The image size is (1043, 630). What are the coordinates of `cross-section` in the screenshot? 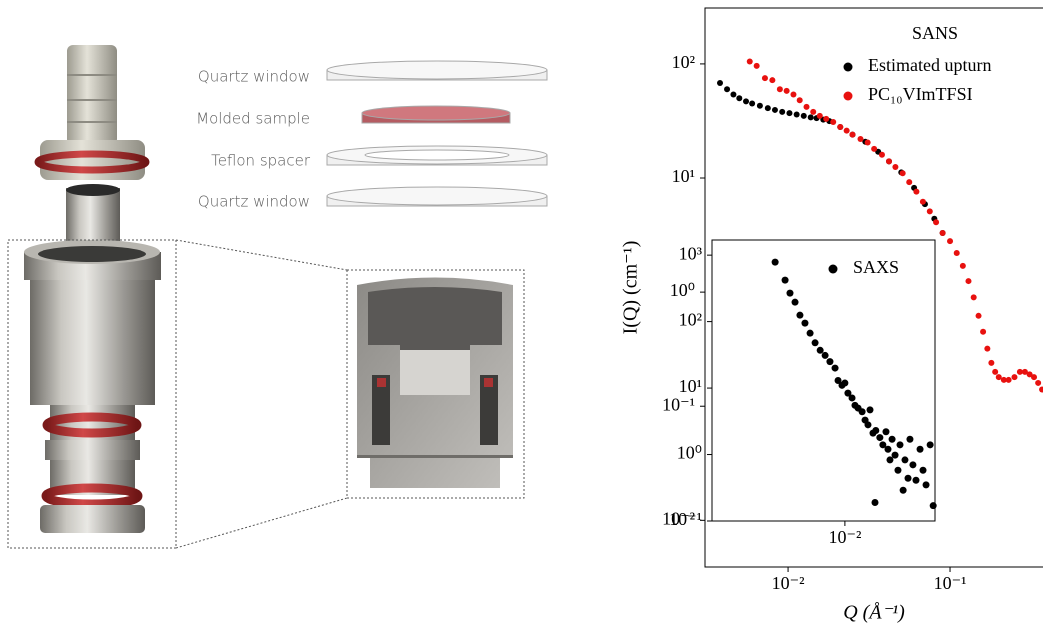 It's located at (435, 382).